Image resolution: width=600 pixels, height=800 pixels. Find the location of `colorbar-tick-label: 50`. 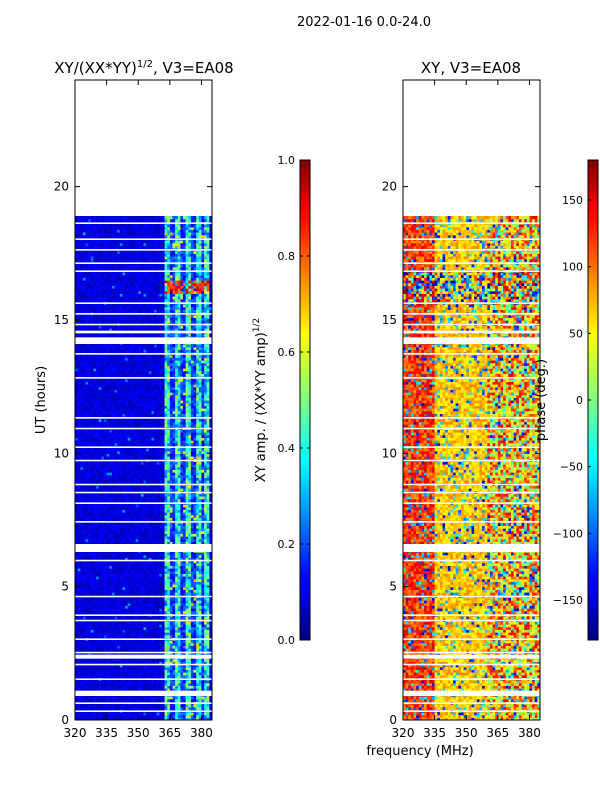

colorbar-tick-label: 50 is located at coordinates (576, 333).